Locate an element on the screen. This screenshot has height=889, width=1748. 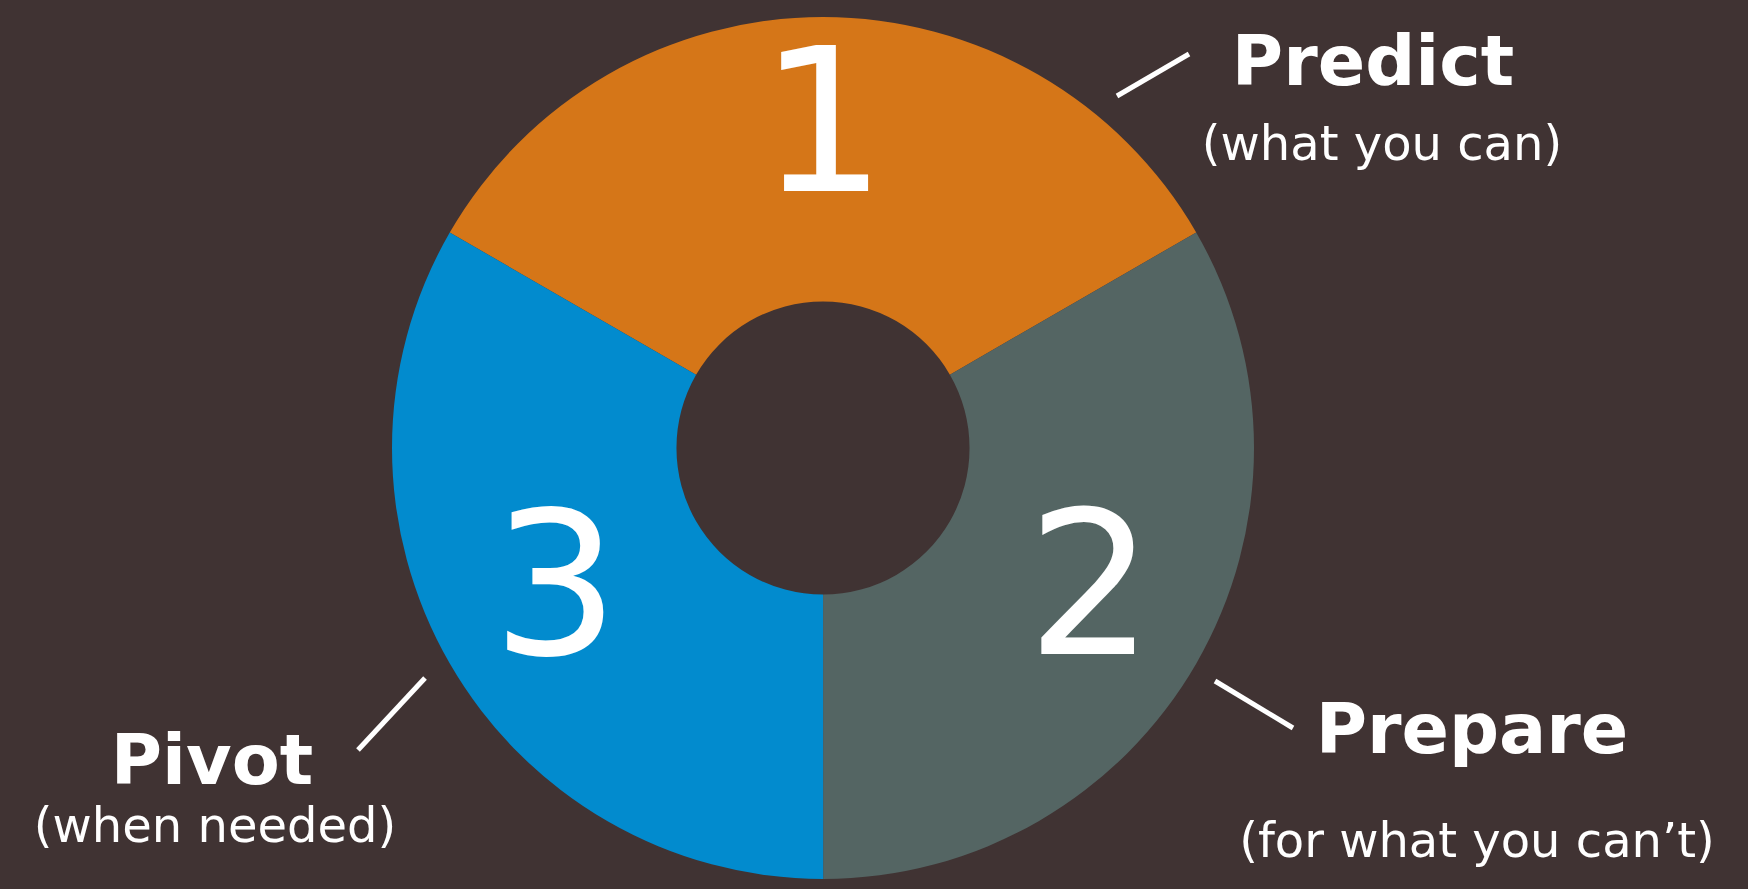
text: (what you can) is located at coordinates (1382, 143).